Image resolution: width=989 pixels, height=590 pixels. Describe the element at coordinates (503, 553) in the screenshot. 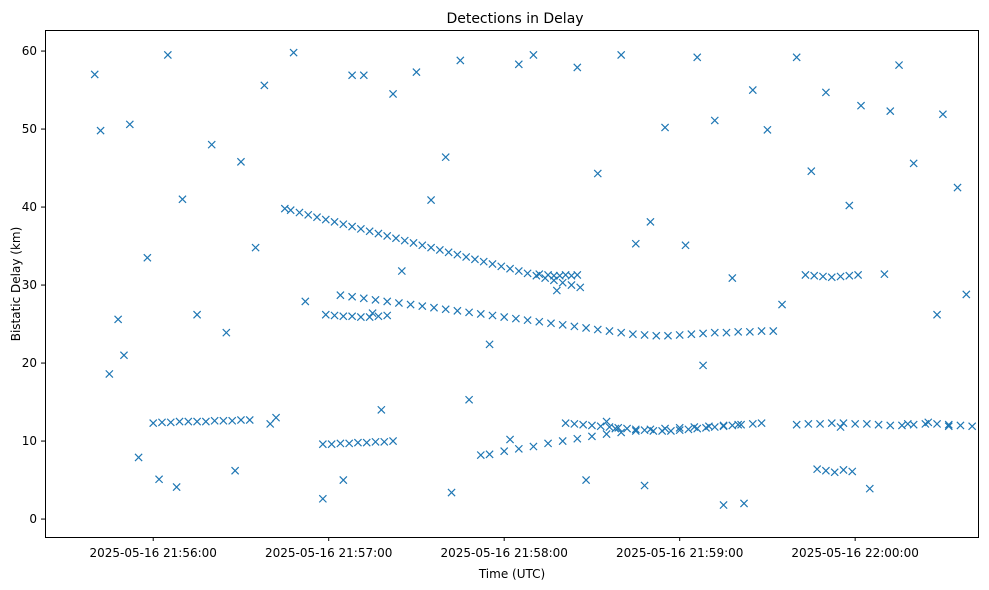

I see `x-tick-label: 2025-05-16 21:58:00` at that location.